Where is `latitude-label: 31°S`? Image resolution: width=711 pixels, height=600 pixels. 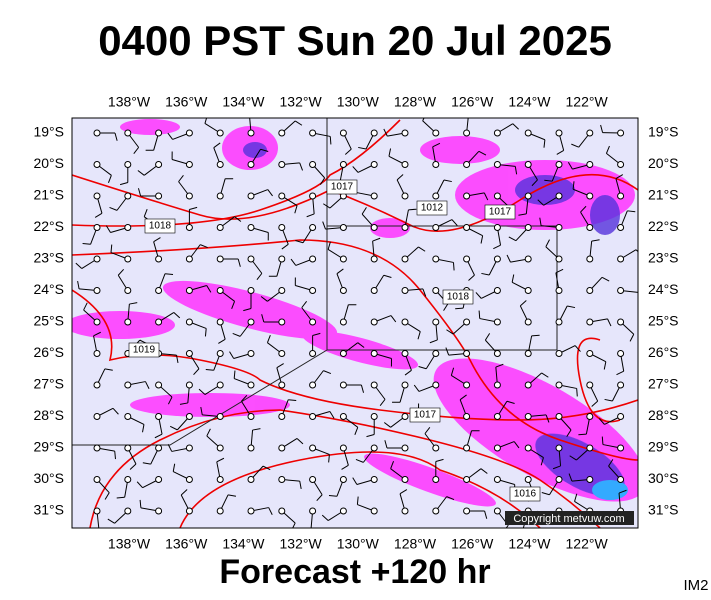
latitude-label: 31°S is located at coordinates (663, 510).